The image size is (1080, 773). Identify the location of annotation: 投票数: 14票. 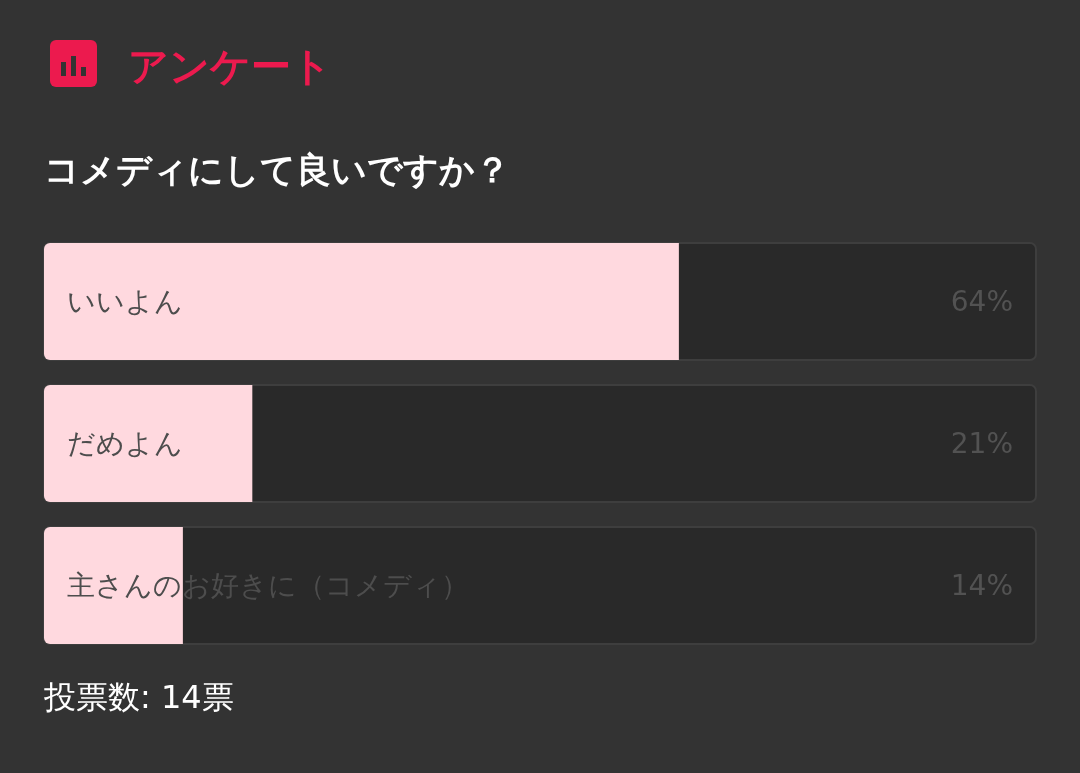
(139, 697).